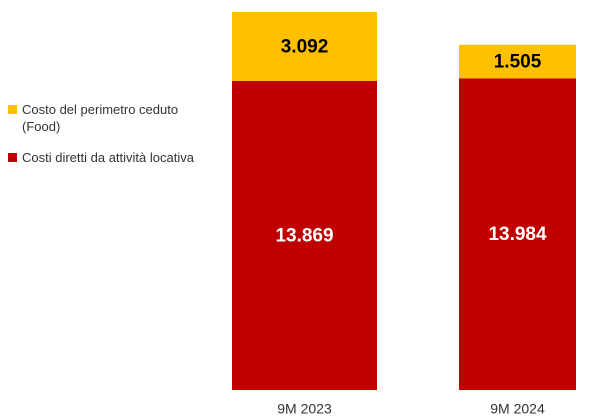  I want to click on legend-item: Costi diretti da attività locativa, so click(113, 157).